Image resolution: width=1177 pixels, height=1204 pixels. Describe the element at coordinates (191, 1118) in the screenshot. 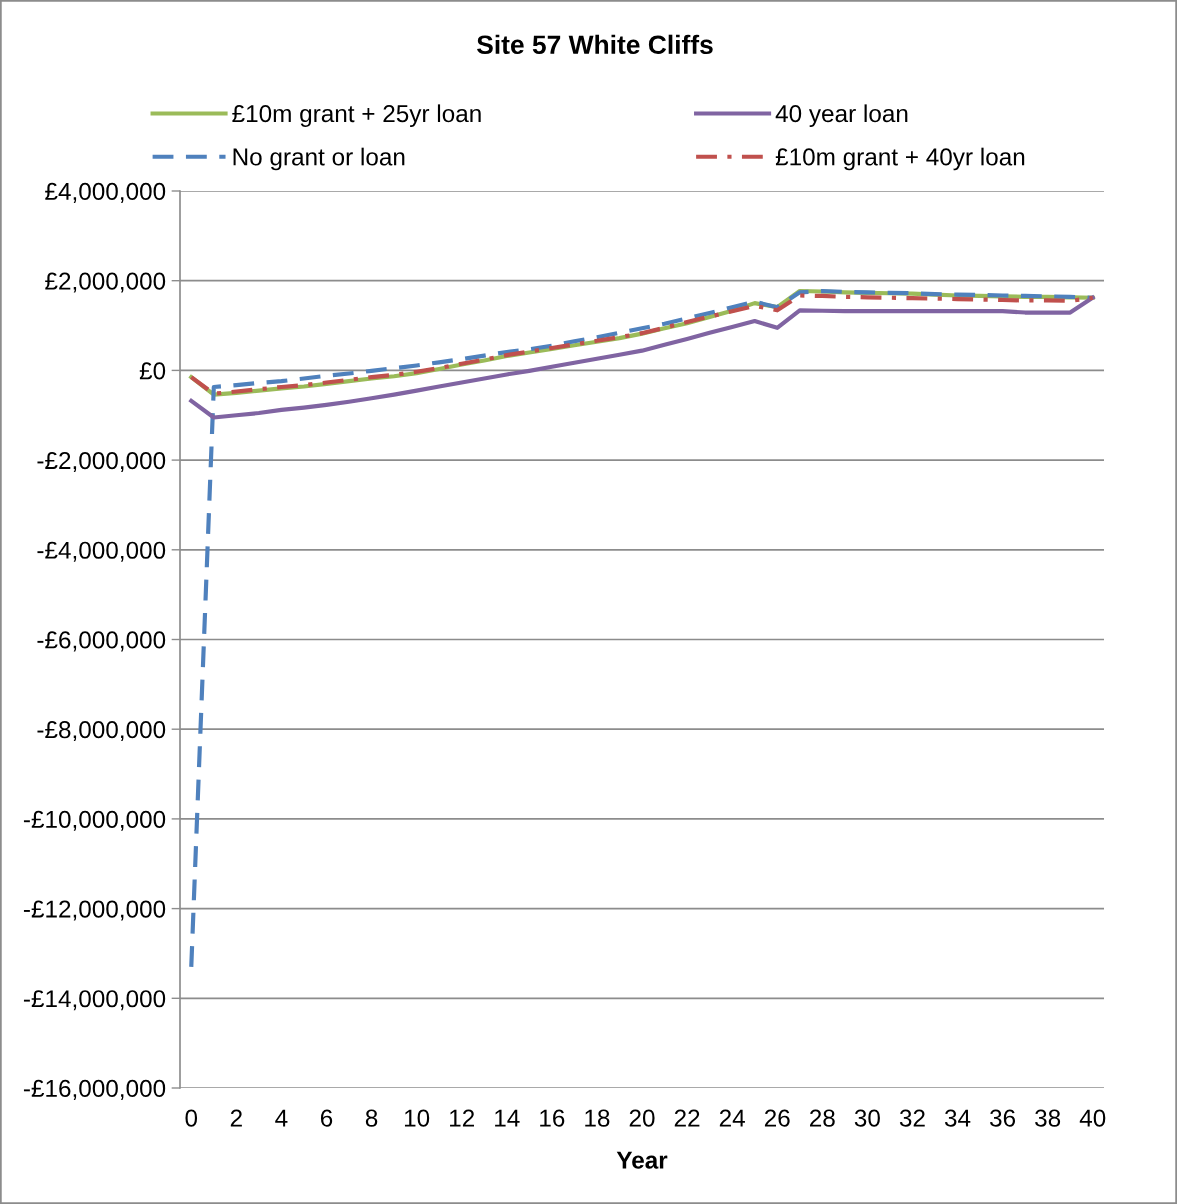

I see `x-tick-label: 0` at that location.